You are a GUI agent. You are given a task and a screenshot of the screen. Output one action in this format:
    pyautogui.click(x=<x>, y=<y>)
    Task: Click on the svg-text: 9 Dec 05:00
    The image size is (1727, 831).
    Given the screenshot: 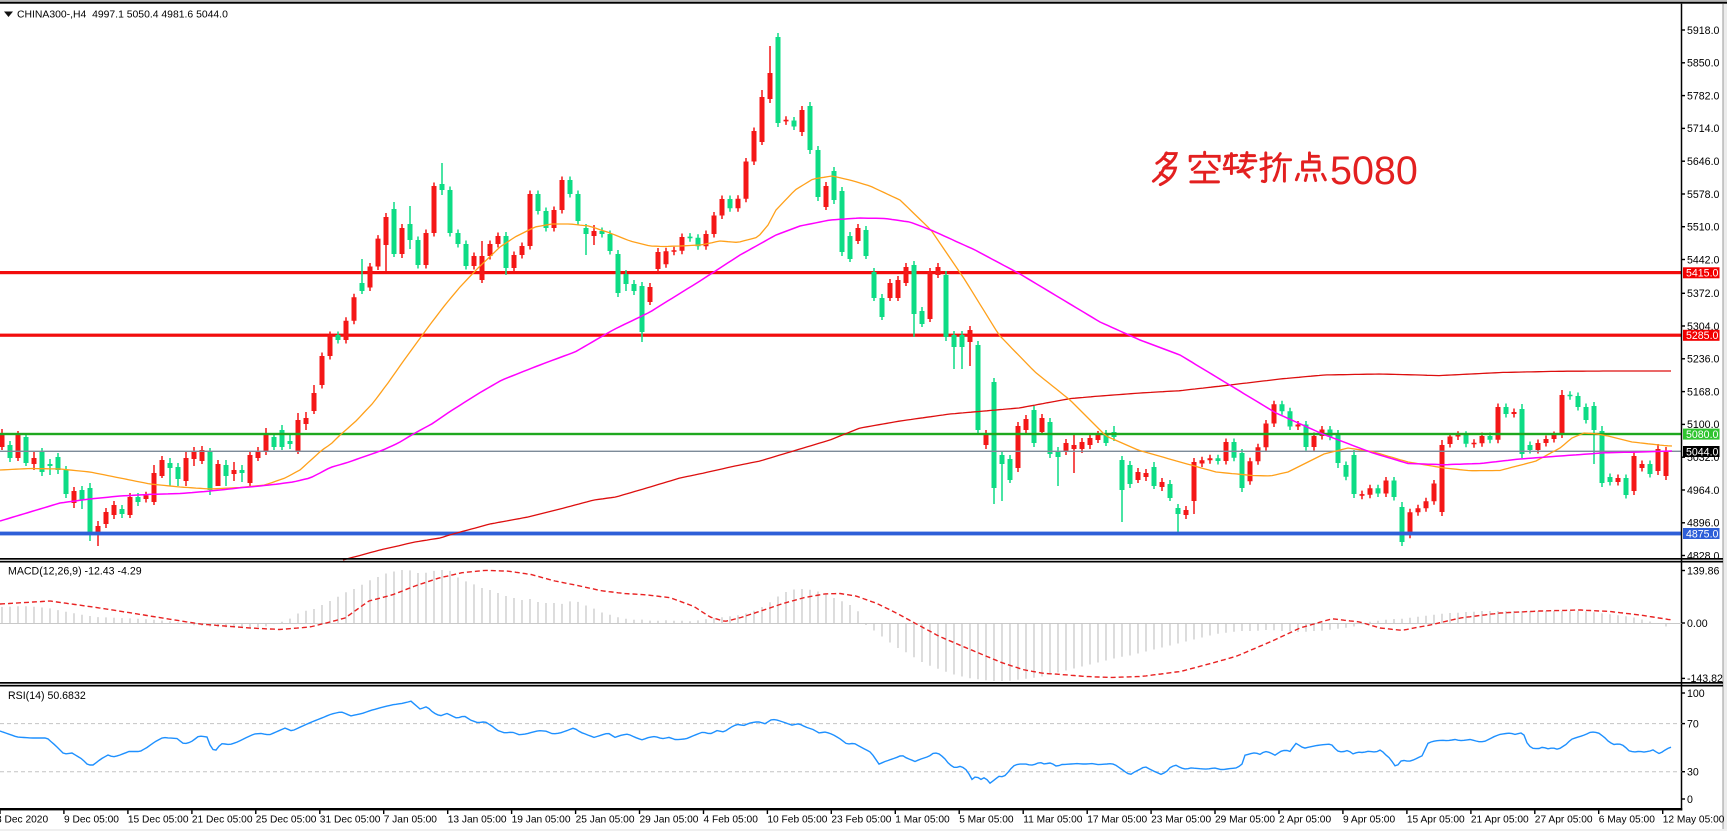 What is the action you would take?
    pyautogui.click(x=91, y=819)
    